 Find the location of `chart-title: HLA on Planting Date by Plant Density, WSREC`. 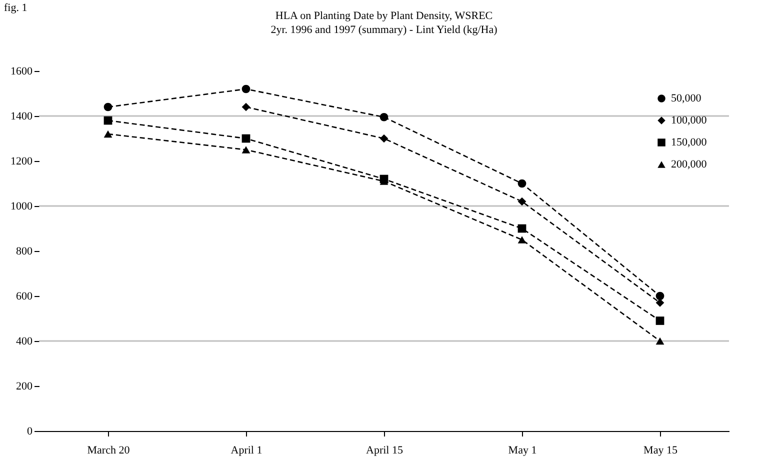

chart-title: HLA on Planting Date by Plant Density, WSREC is located at coordinates (384, 16).